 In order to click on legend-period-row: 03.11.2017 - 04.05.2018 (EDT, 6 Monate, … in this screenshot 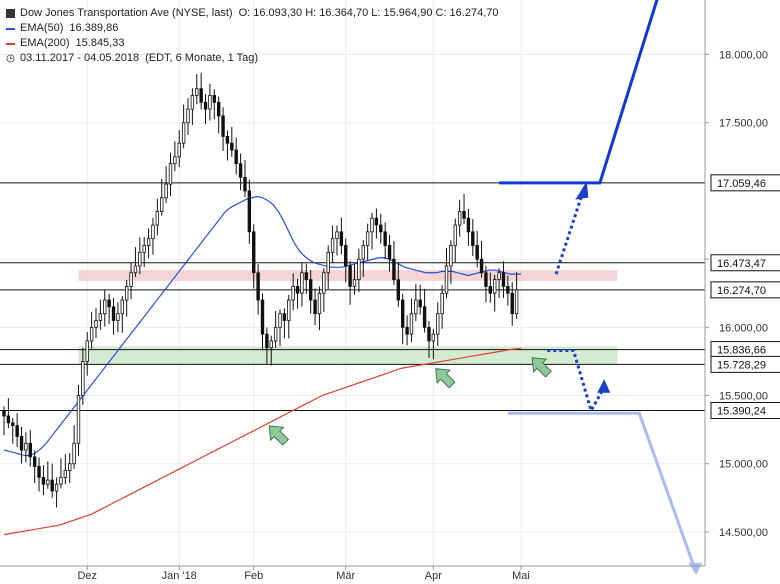, I will do `click(252, 58)`.